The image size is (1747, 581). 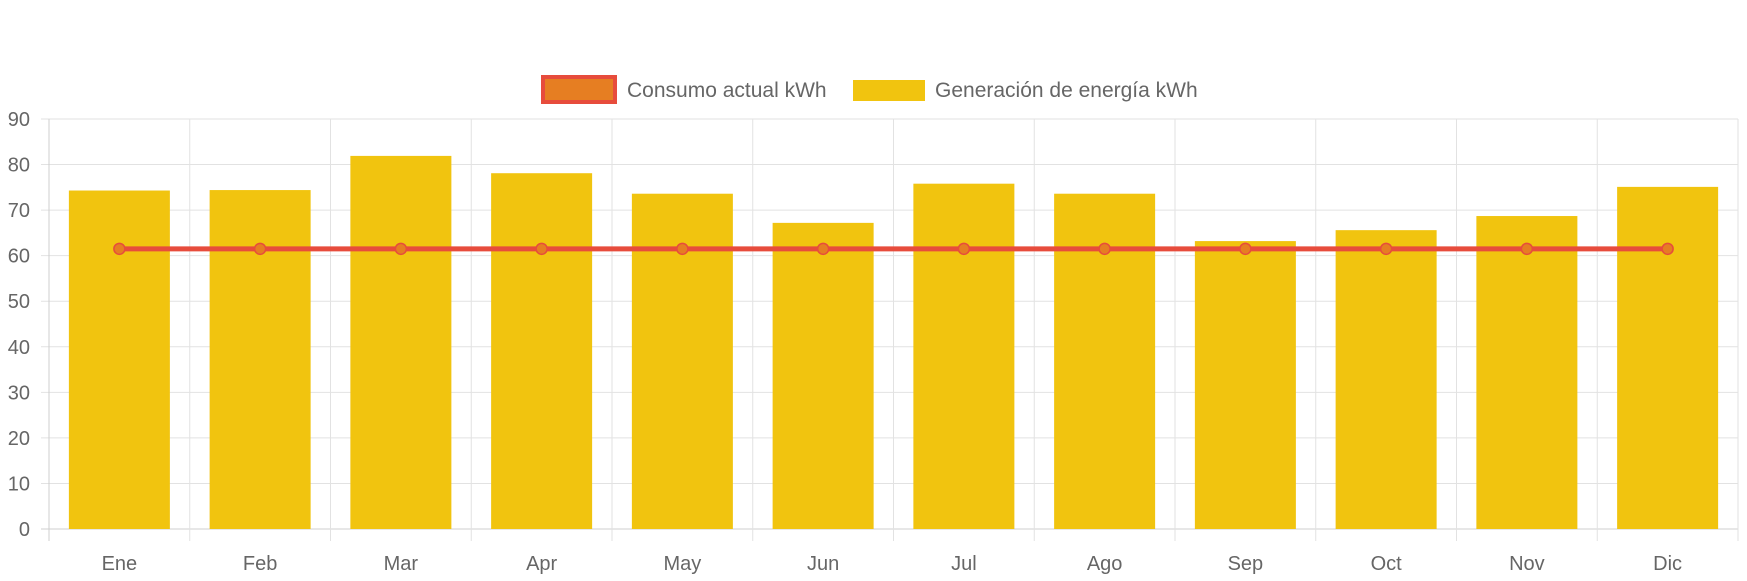 What do you see at coordinates (19, 325) in the screenshot?
I see `y-axis: 0 10 20 30 40 50 60 70 80 90` at bounding box center [19, 325].